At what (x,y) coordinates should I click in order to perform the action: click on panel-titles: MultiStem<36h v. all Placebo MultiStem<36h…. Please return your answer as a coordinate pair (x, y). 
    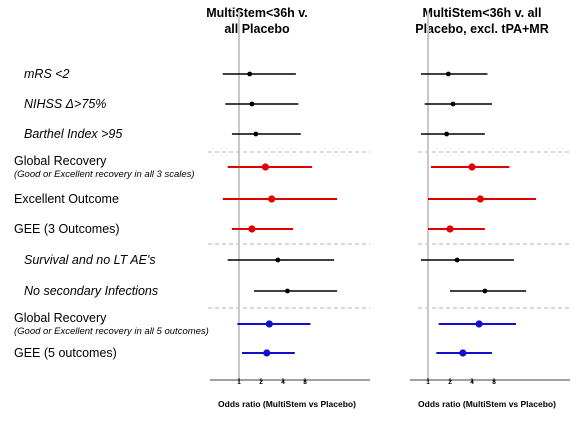
    Looking at the image, I should click on (377, 21).